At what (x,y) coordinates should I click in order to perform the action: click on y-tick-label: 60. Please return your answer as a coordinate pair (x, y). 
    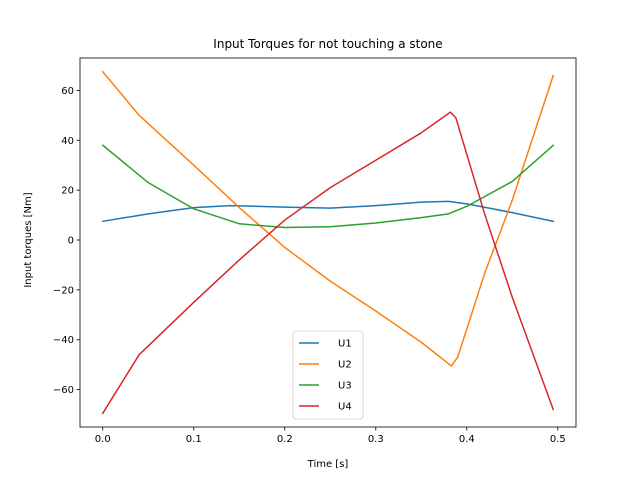
    Looking at the image, I should click on (67, 91).